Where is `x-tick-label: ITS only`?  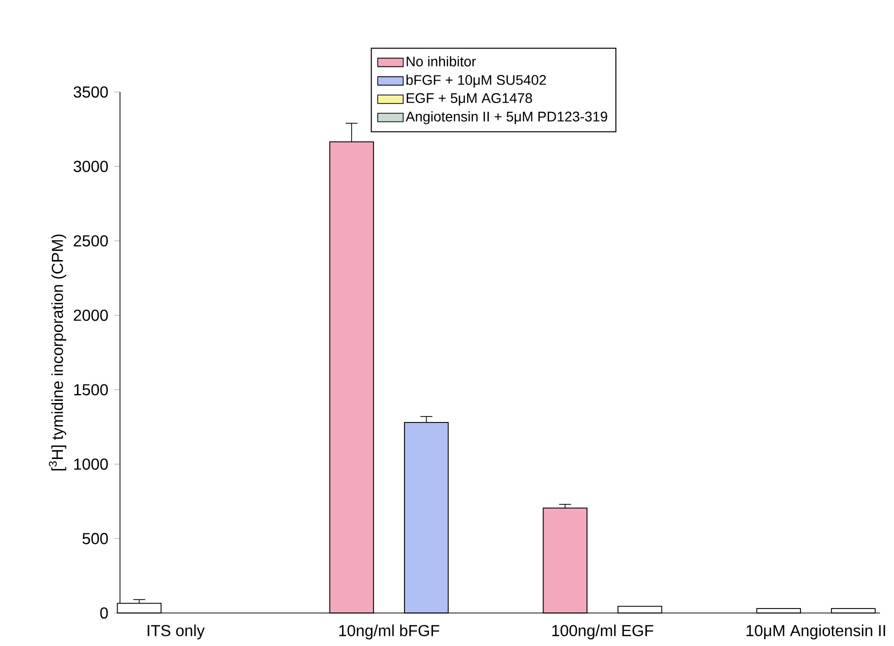
x-tick-label: ITS only is located at coordinates (176, 632).